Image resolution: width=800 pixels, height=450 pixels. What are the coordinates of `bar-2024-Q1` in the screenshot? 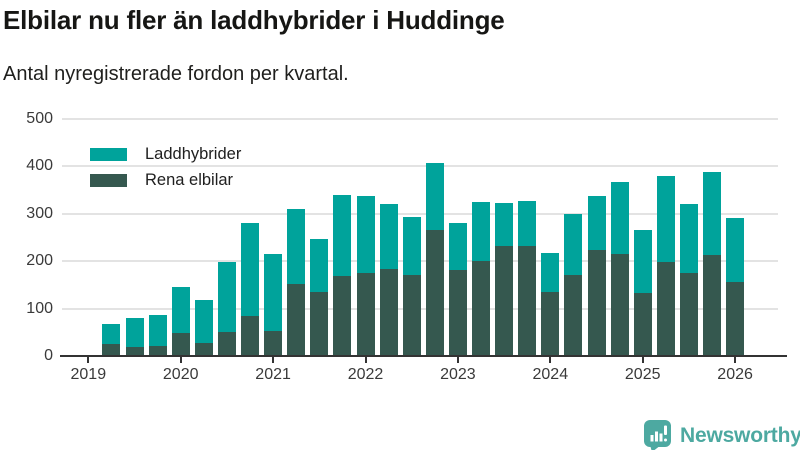 It's located at (550, 304).